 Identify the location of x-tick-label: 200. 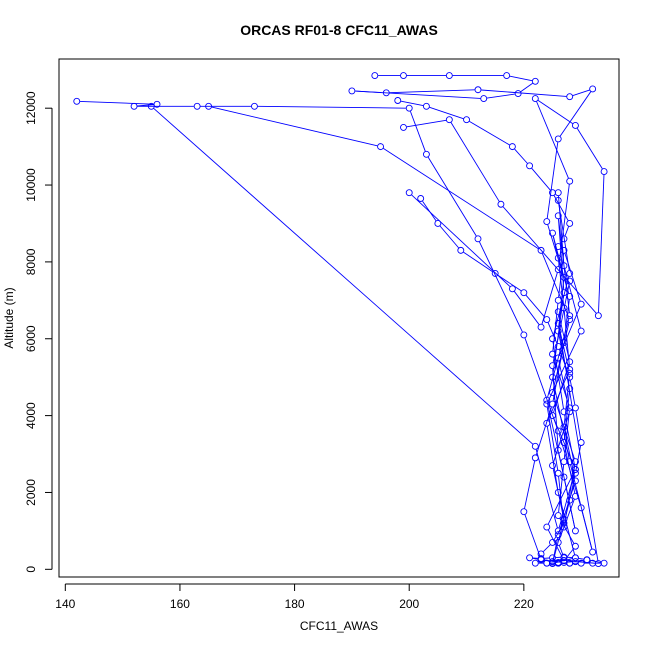
(409, 604).